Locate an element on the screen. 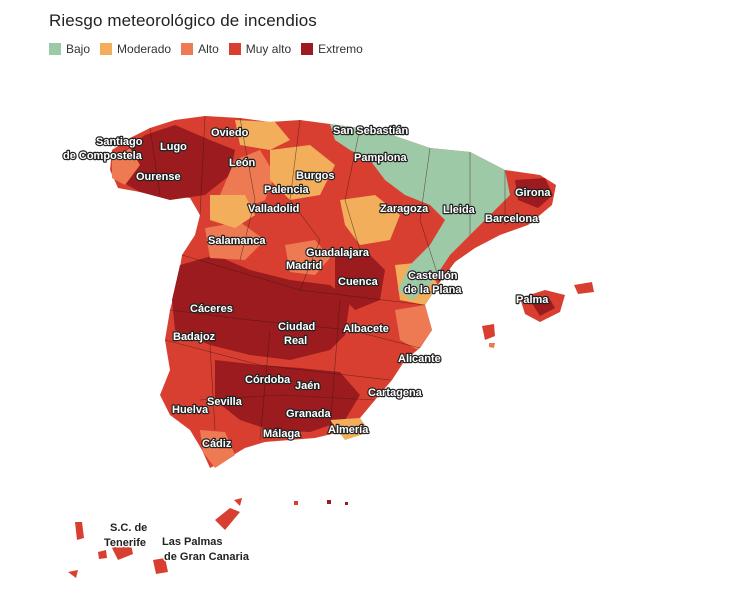 The height and width of the screenshot is (596, 730). city-label-cartagena: Cartagena is located at coordinates (395, 393).